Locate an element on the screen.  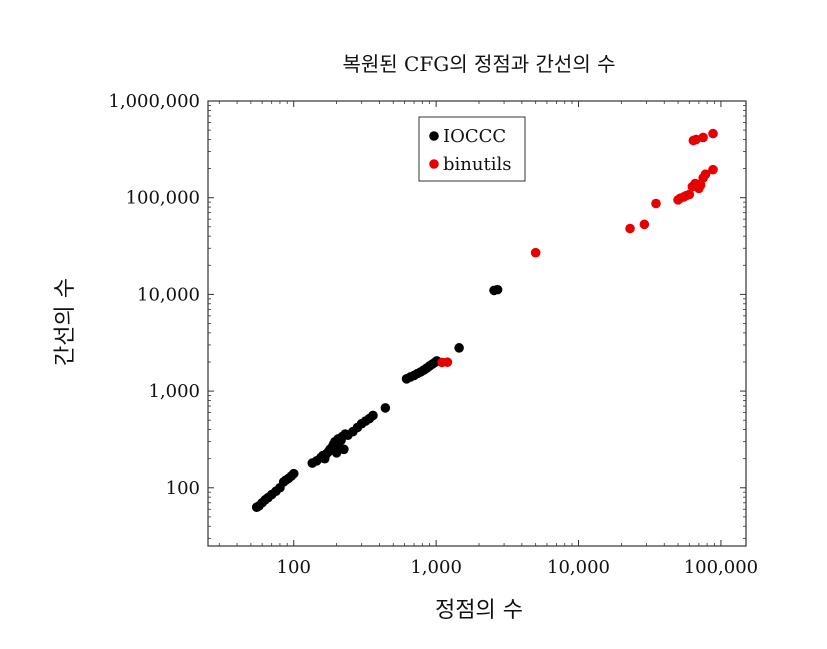
series-binutils is located at coordinates (577, 248).